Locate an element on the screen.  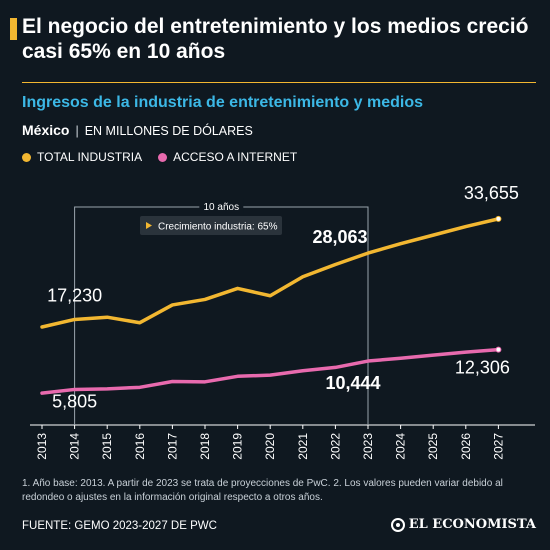
title-accent-bar is located at coordinates (13, 29).